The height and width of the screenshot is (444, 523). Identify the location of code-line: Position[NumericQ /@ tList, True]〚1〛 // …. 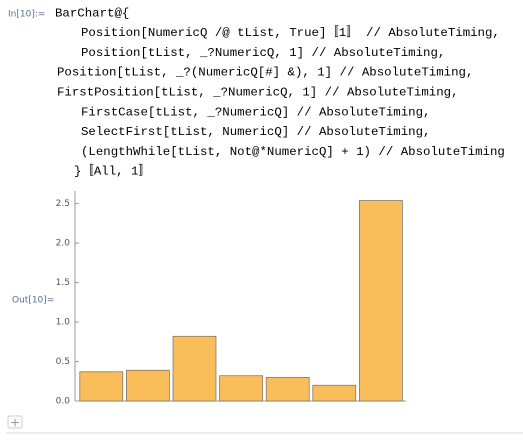
(290, 32).